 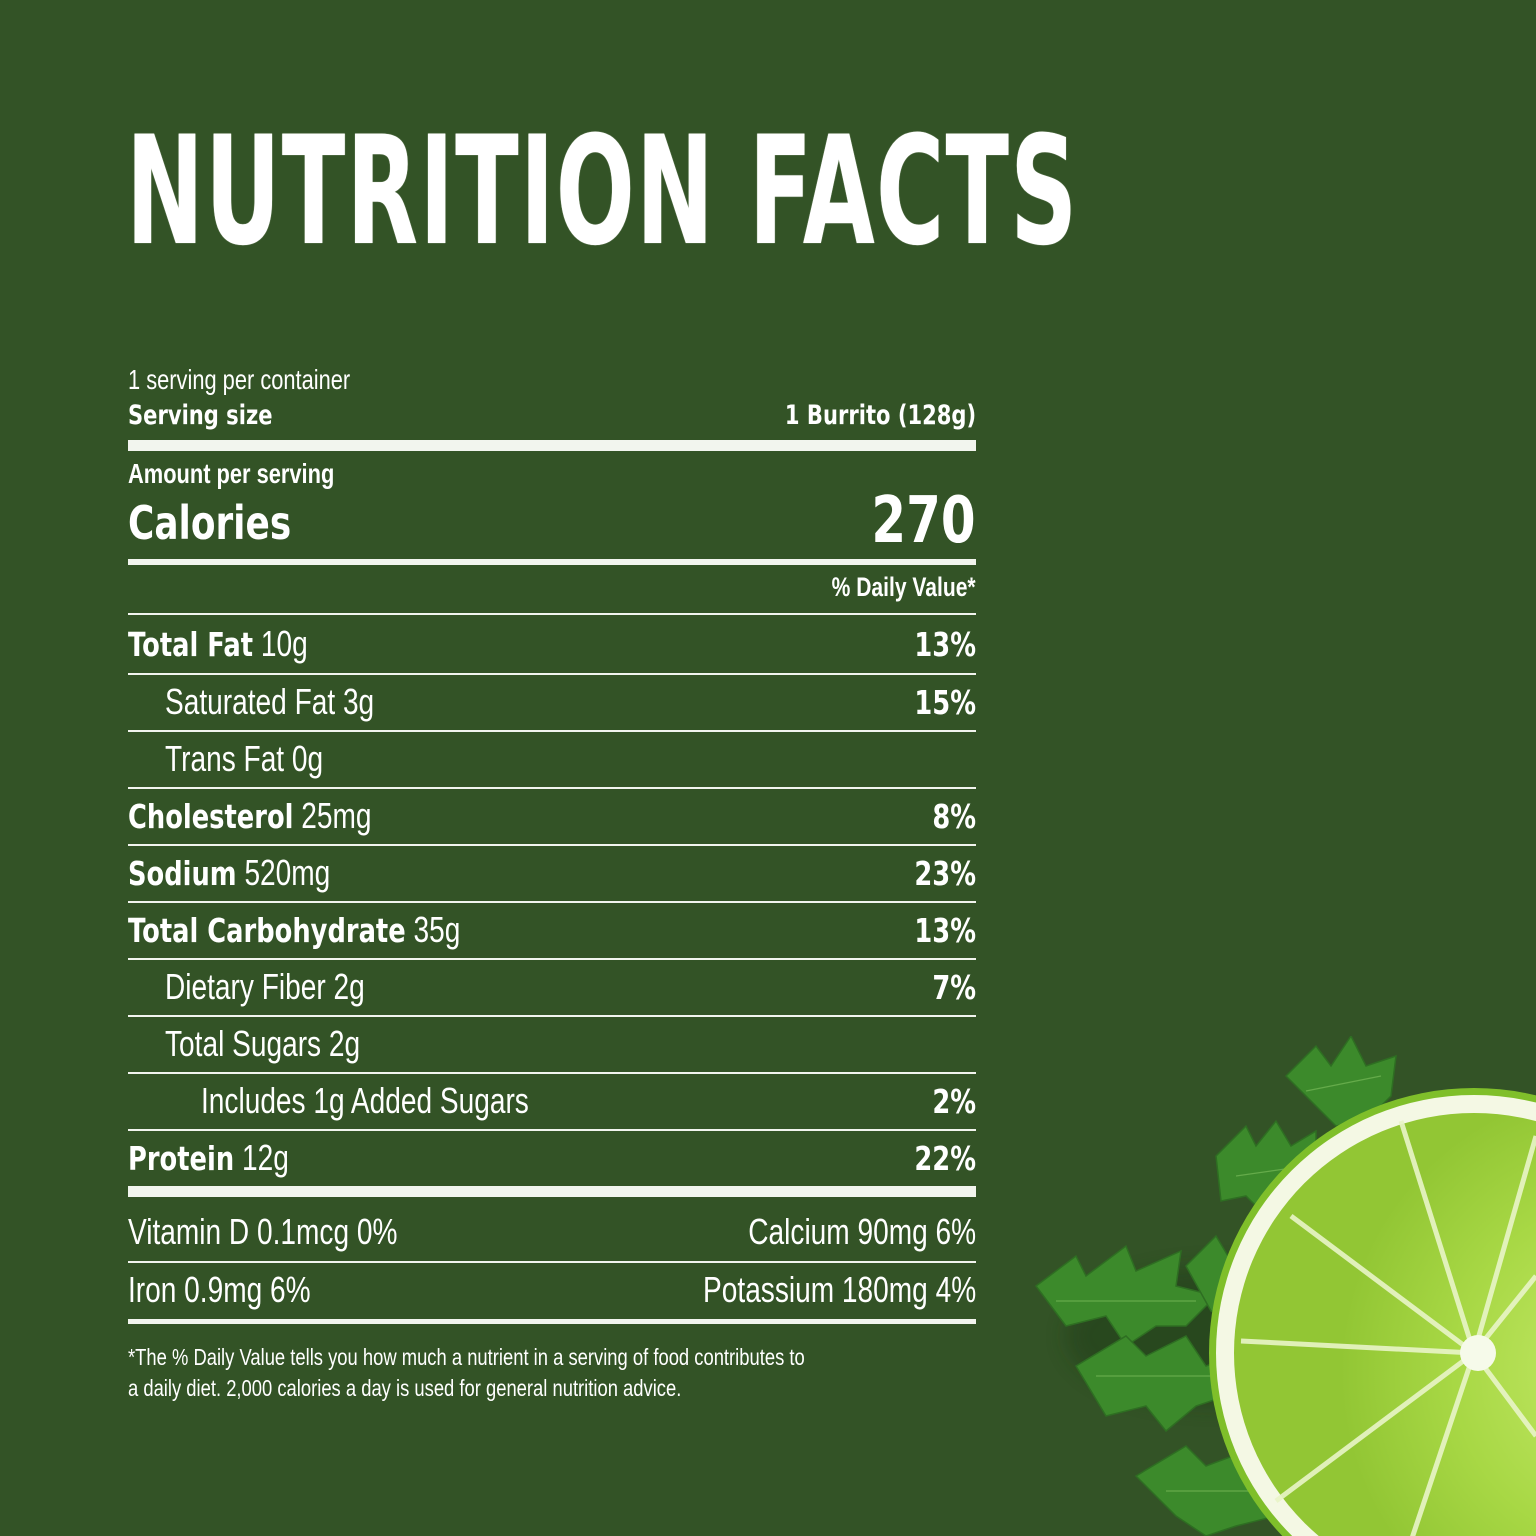 I want to click on nutrient-row-added-sugars: Includes 1g Added Sugars 2%, so click(x=588, y=1100).